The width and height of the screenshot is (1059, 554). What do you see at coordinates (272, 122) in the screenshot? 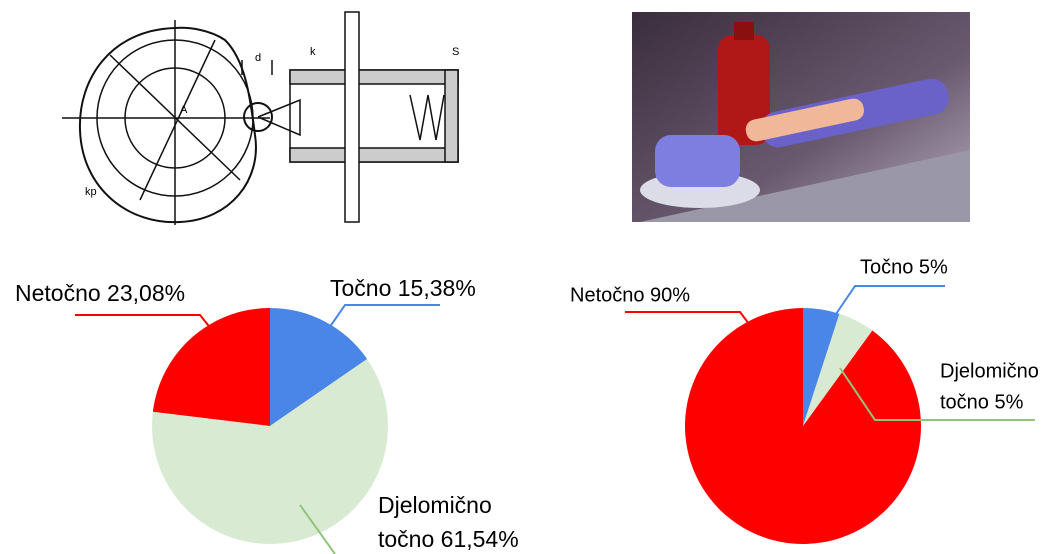
I see `diagram-labels: d k S A kp` at bounding box center [272, 122].